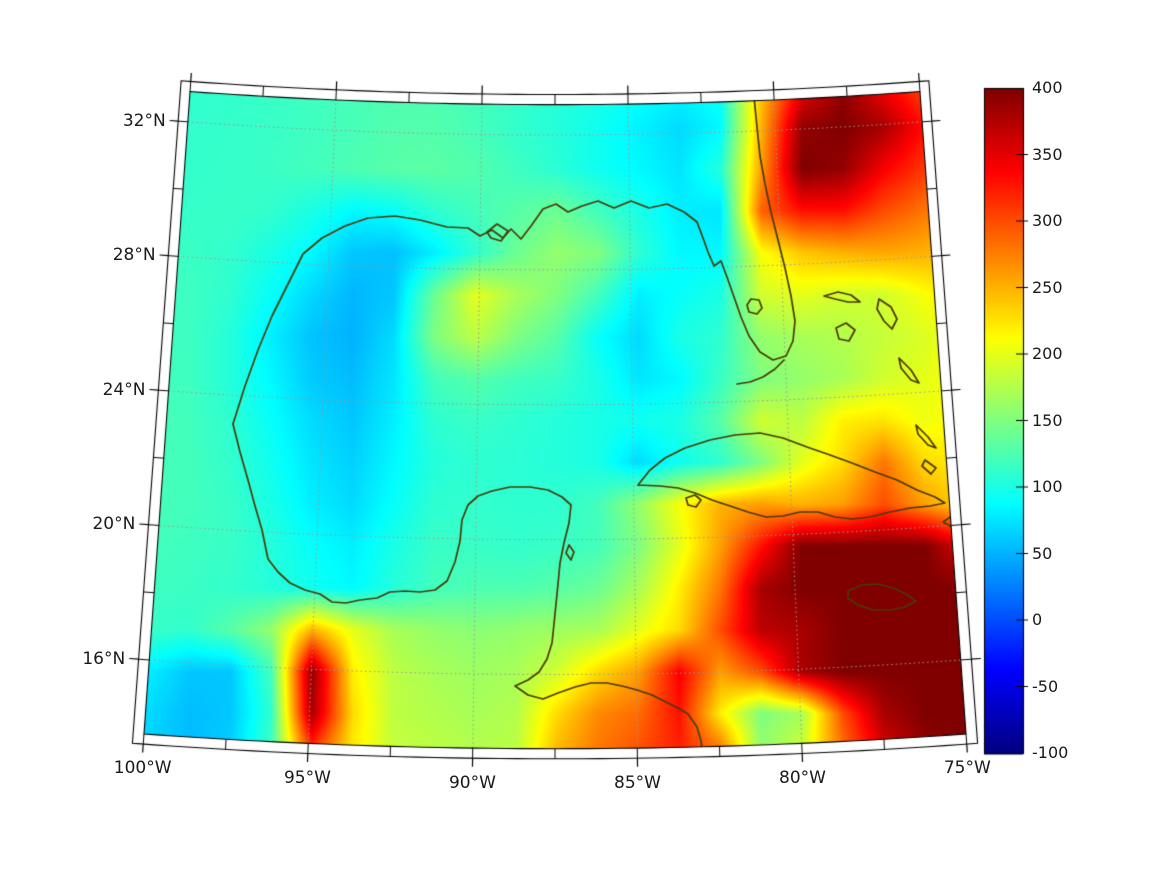  What do you see at coordinates (1045, 686) in the screenshot?
I see `colorbar-tick-label--50: -50` at bounding box center [1045, 686].